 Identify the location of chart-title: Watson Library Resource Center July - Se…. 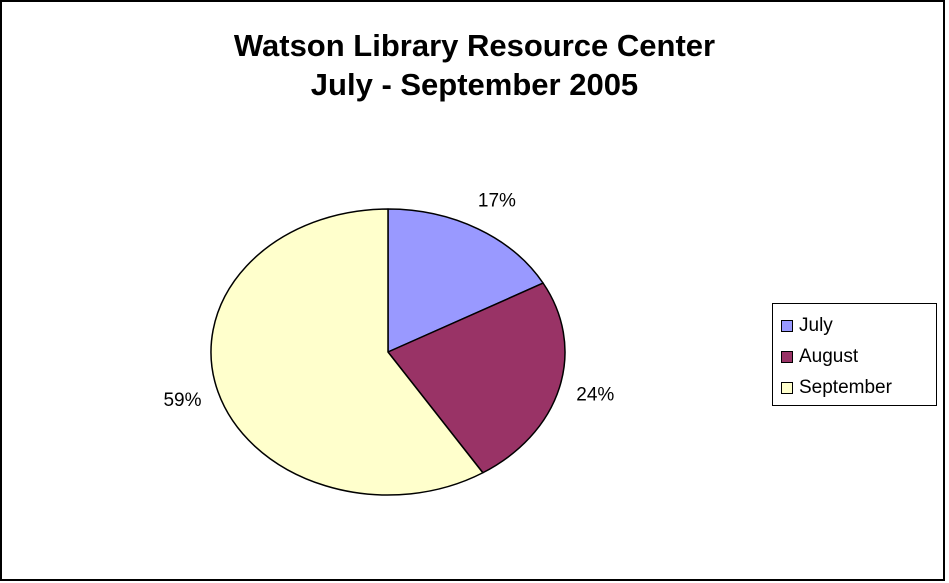
(474, 65).